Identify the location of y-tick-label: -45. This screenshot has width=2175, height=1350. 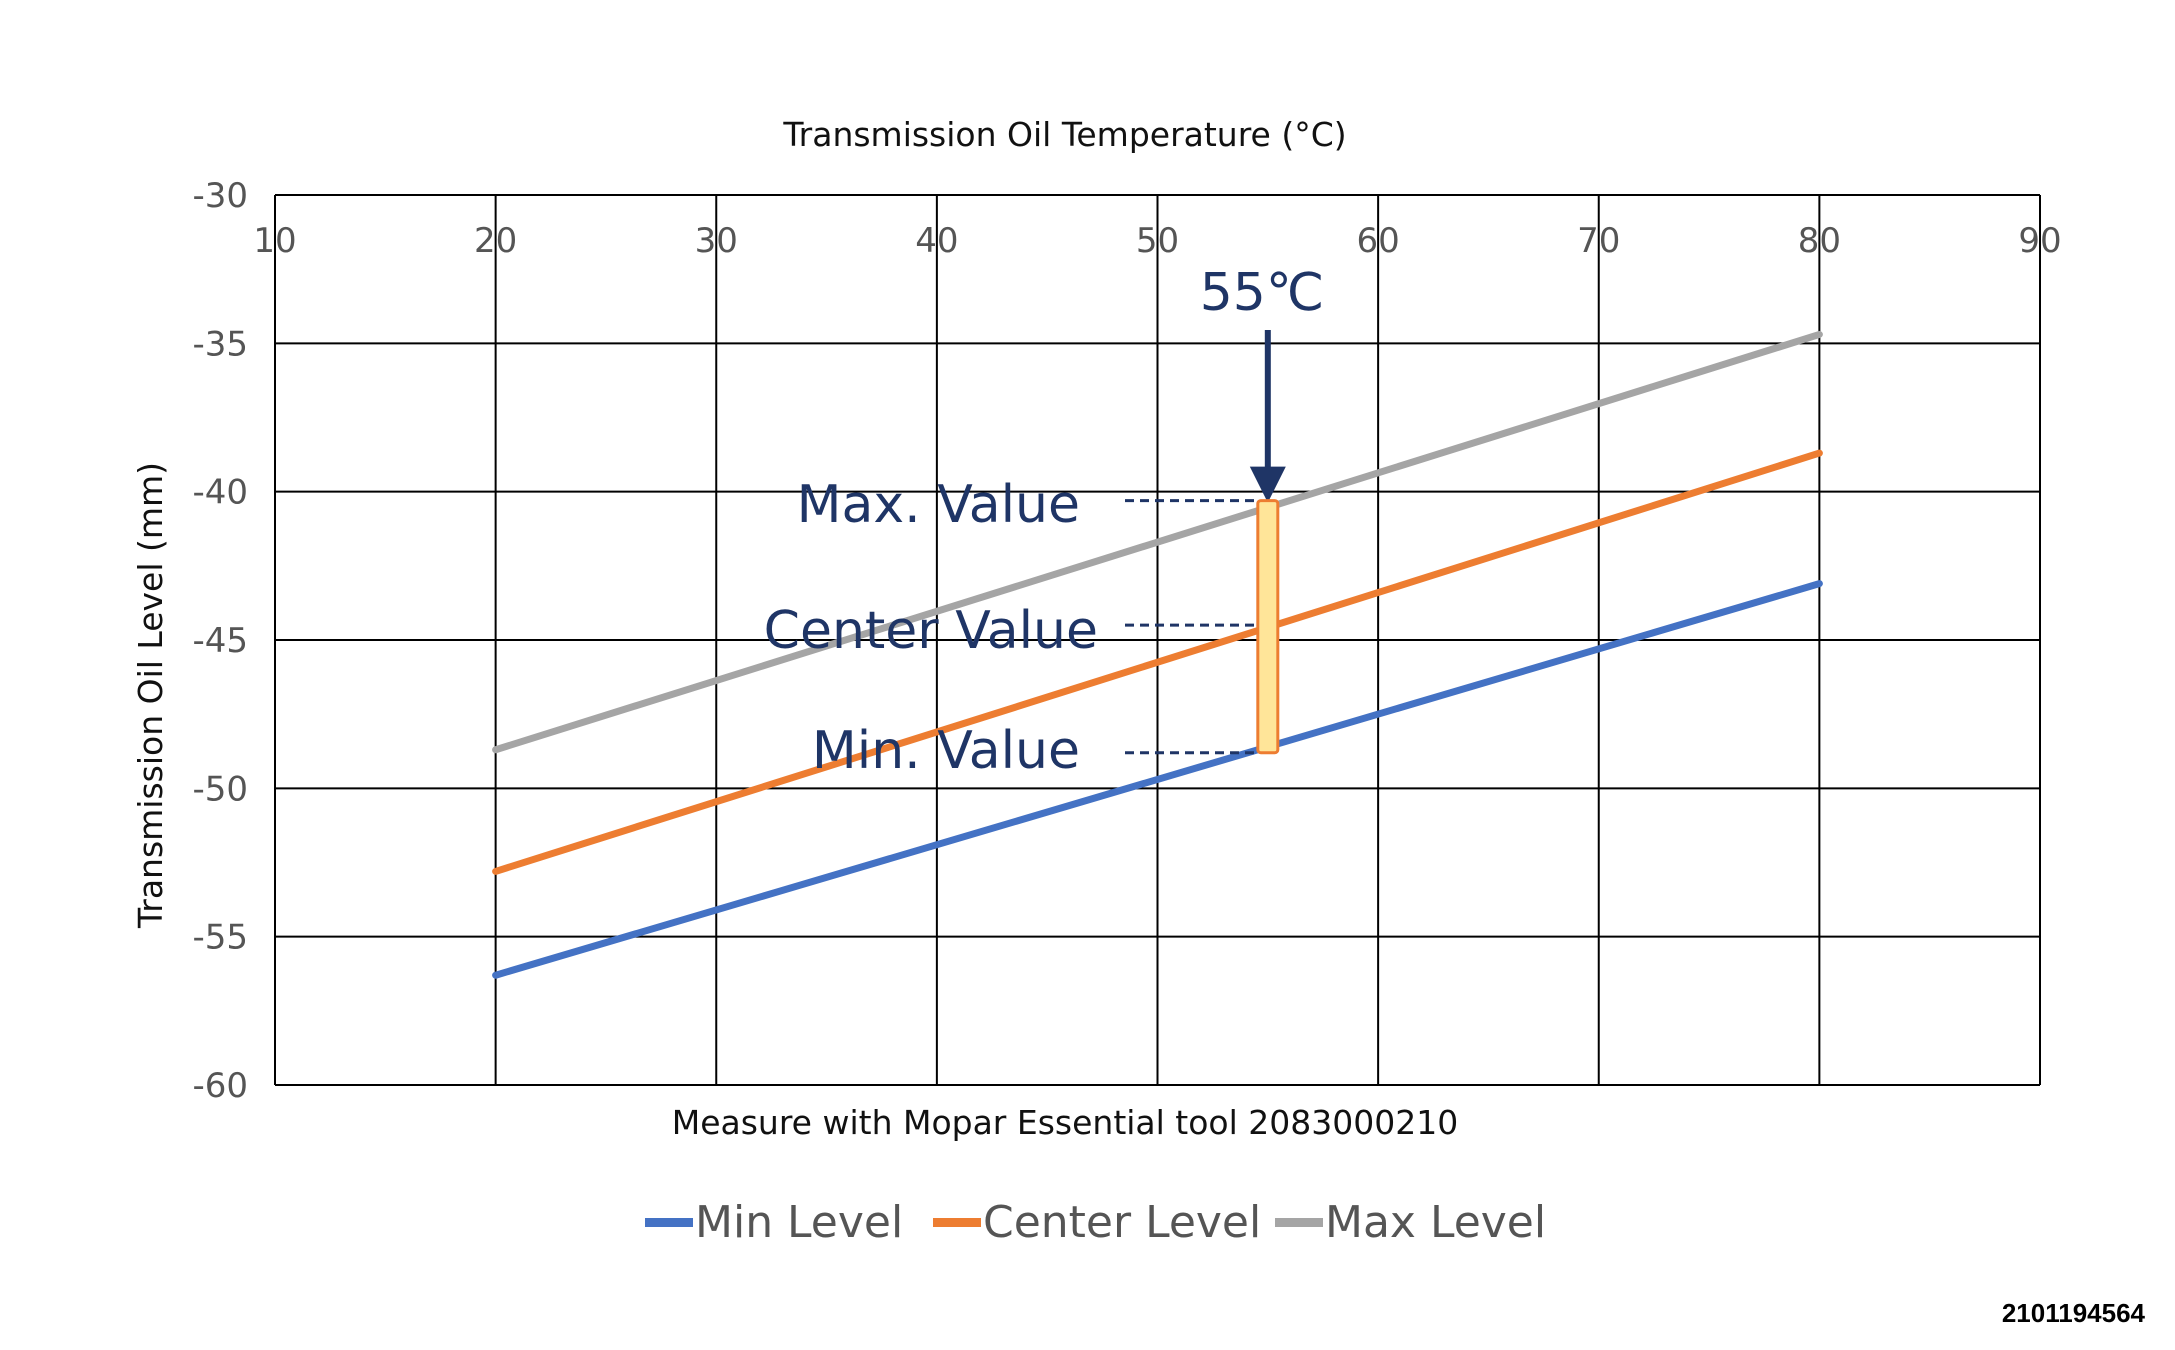
(220, 641).